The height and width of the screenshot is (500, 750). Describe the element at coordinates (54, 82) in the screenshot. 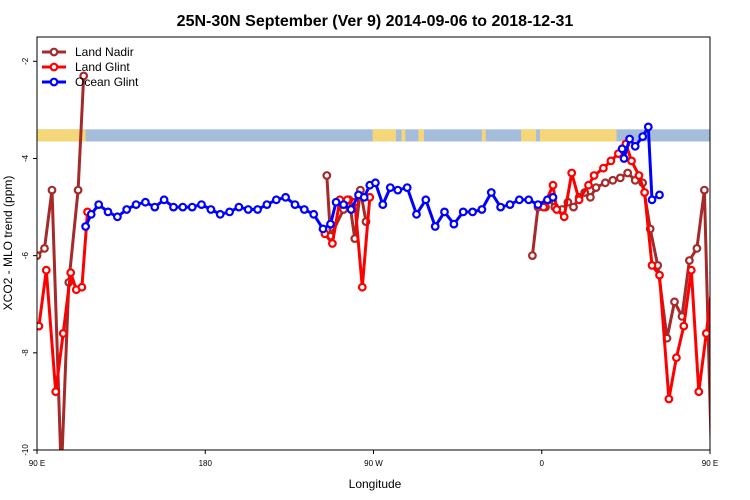

I see `legend-swatch-marker` at that location.